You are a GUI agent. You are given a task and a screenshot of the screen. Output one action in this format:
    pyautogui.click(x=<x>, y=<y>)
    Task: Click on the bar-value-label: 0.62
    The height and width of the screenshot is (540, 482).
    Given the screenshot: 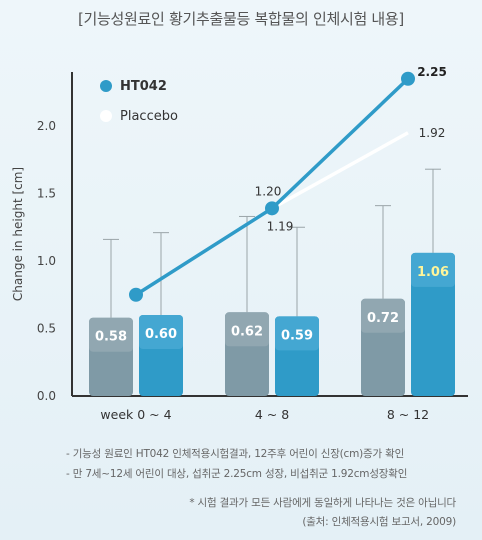 What is the action you would take?
    pyautogui.click(x=247, y=331)
    